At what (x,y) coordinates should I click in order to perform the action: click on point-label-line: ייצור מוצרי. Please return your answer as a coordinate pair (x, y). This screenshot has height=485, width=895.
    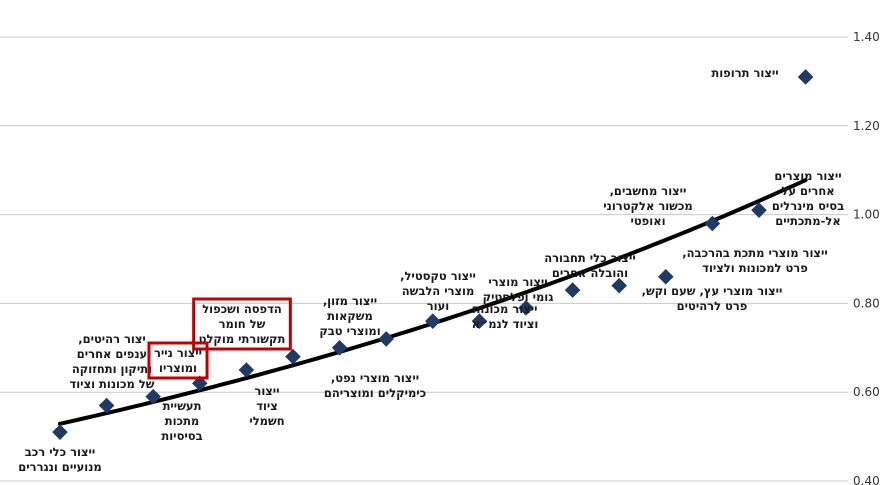
    Looking at the image, I should click on (517, 282).